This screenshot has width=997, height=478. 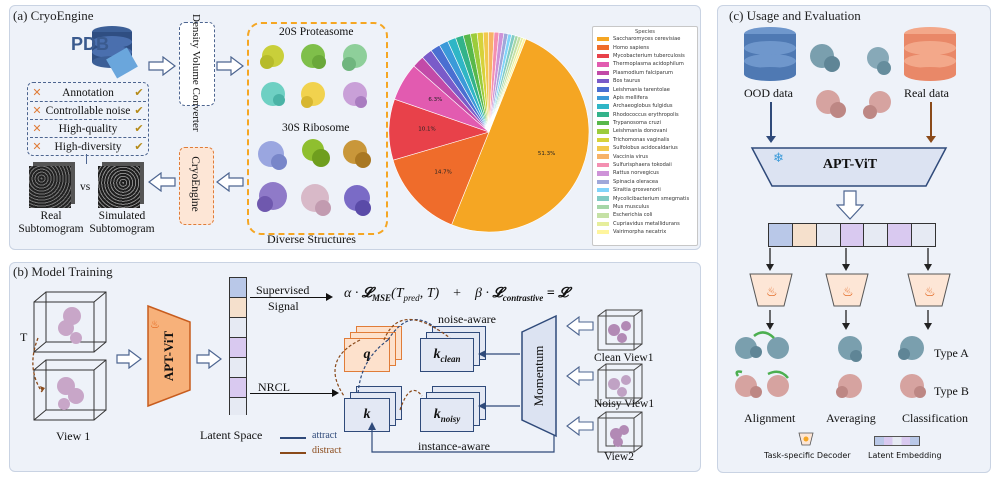 I want to click on nrcl-arrow, so click(x=292, y=393).